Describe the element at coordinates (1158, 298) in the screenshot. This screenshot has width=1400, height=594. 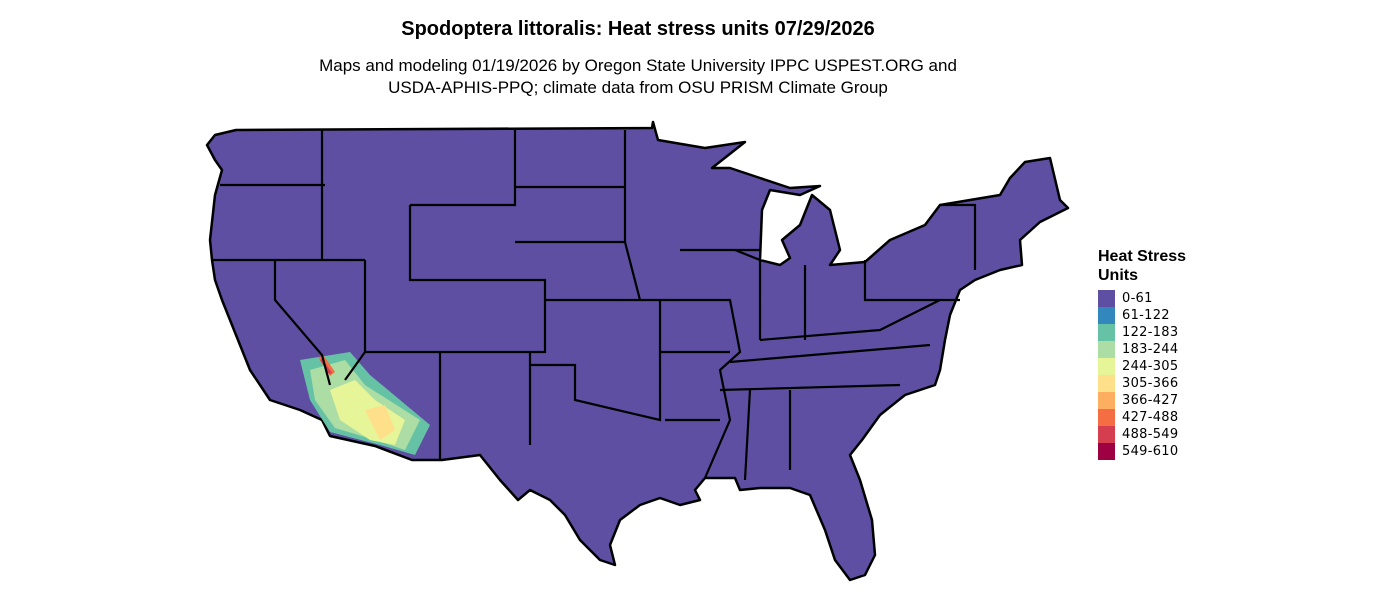
I see `legend-item: 0-61` at that location.